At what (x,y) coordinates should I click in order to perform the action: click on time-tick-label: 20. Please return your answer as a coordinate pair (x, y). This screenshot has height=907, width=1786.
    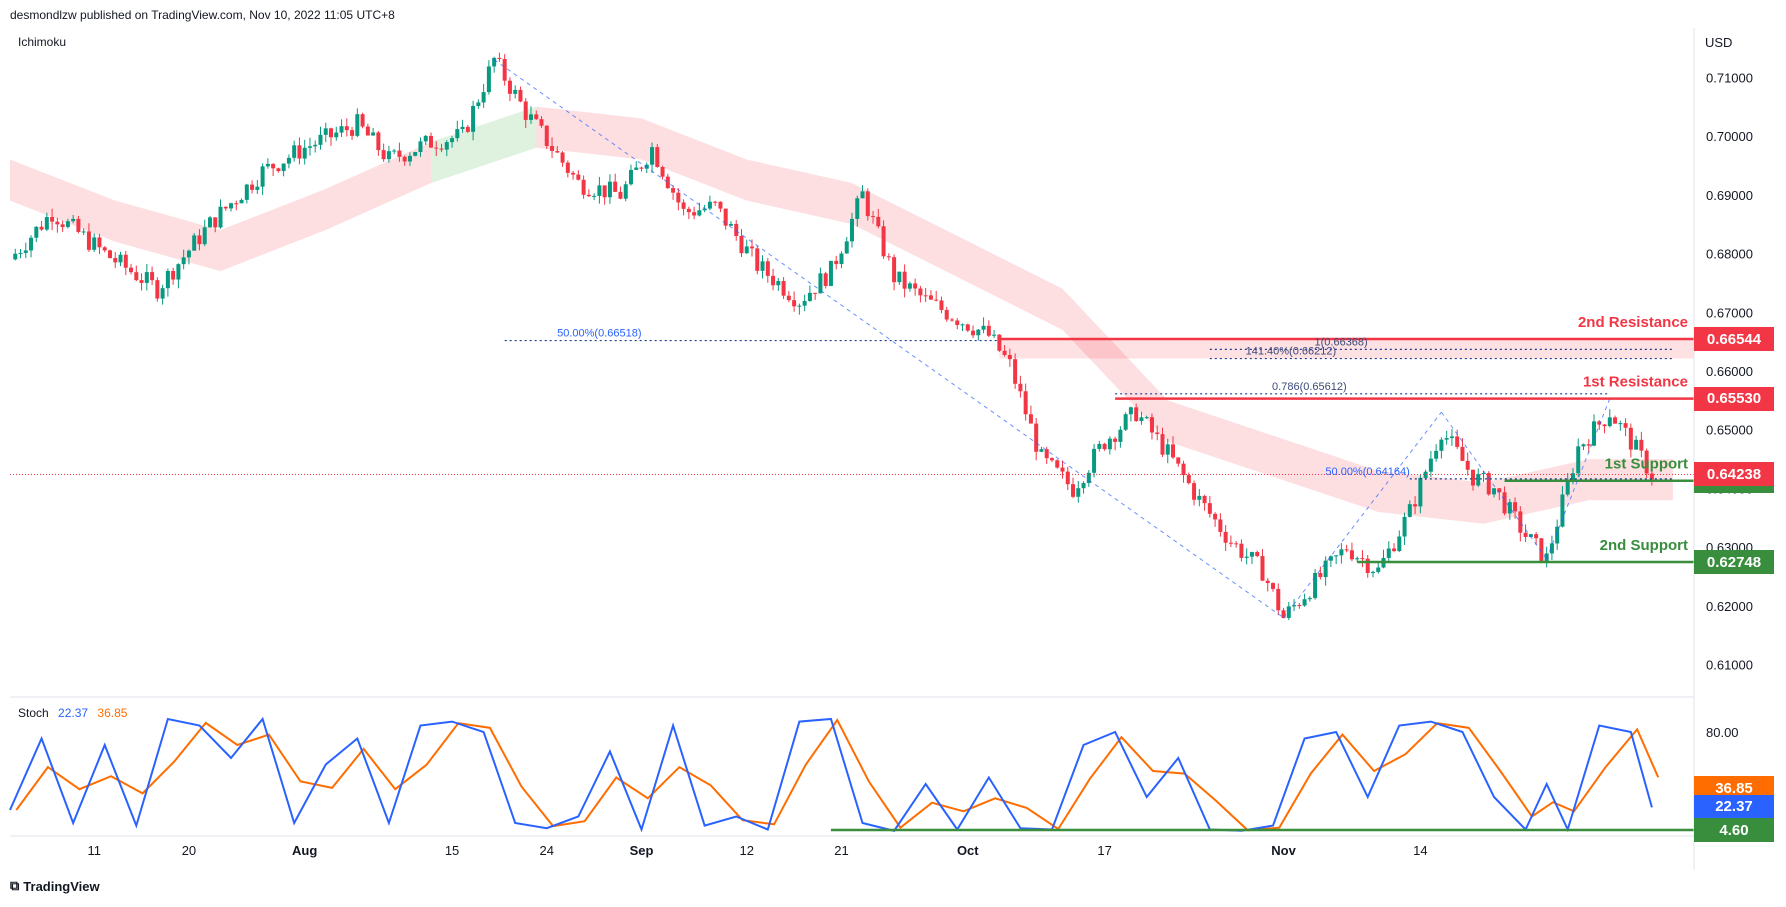
    Looking at the image, I should click on (189, 850).